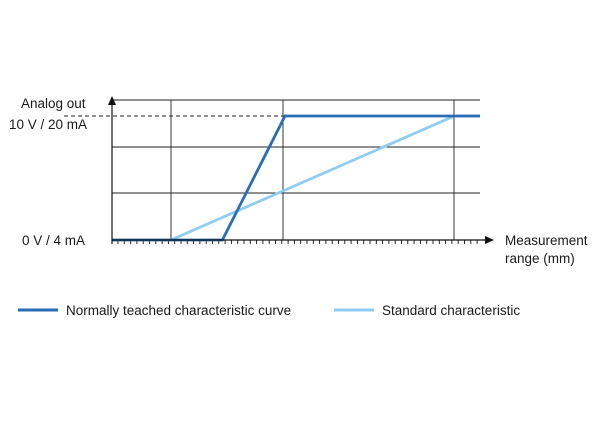 This screenshot has height=440, width=600. I want to click on x-axis-label-line2: range (mm), so click(540, 258).